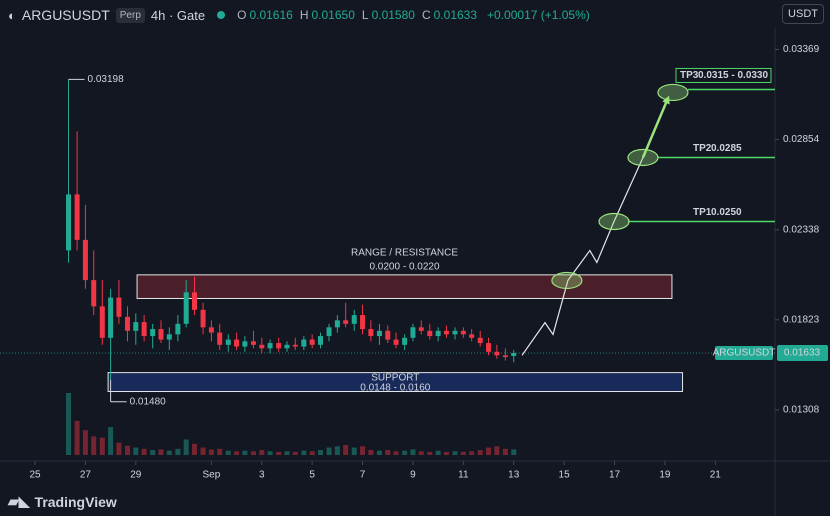 The height and width of the screenshot is (516, 830). I want to click on high-note-label: 0.03198, so click(106, 79).